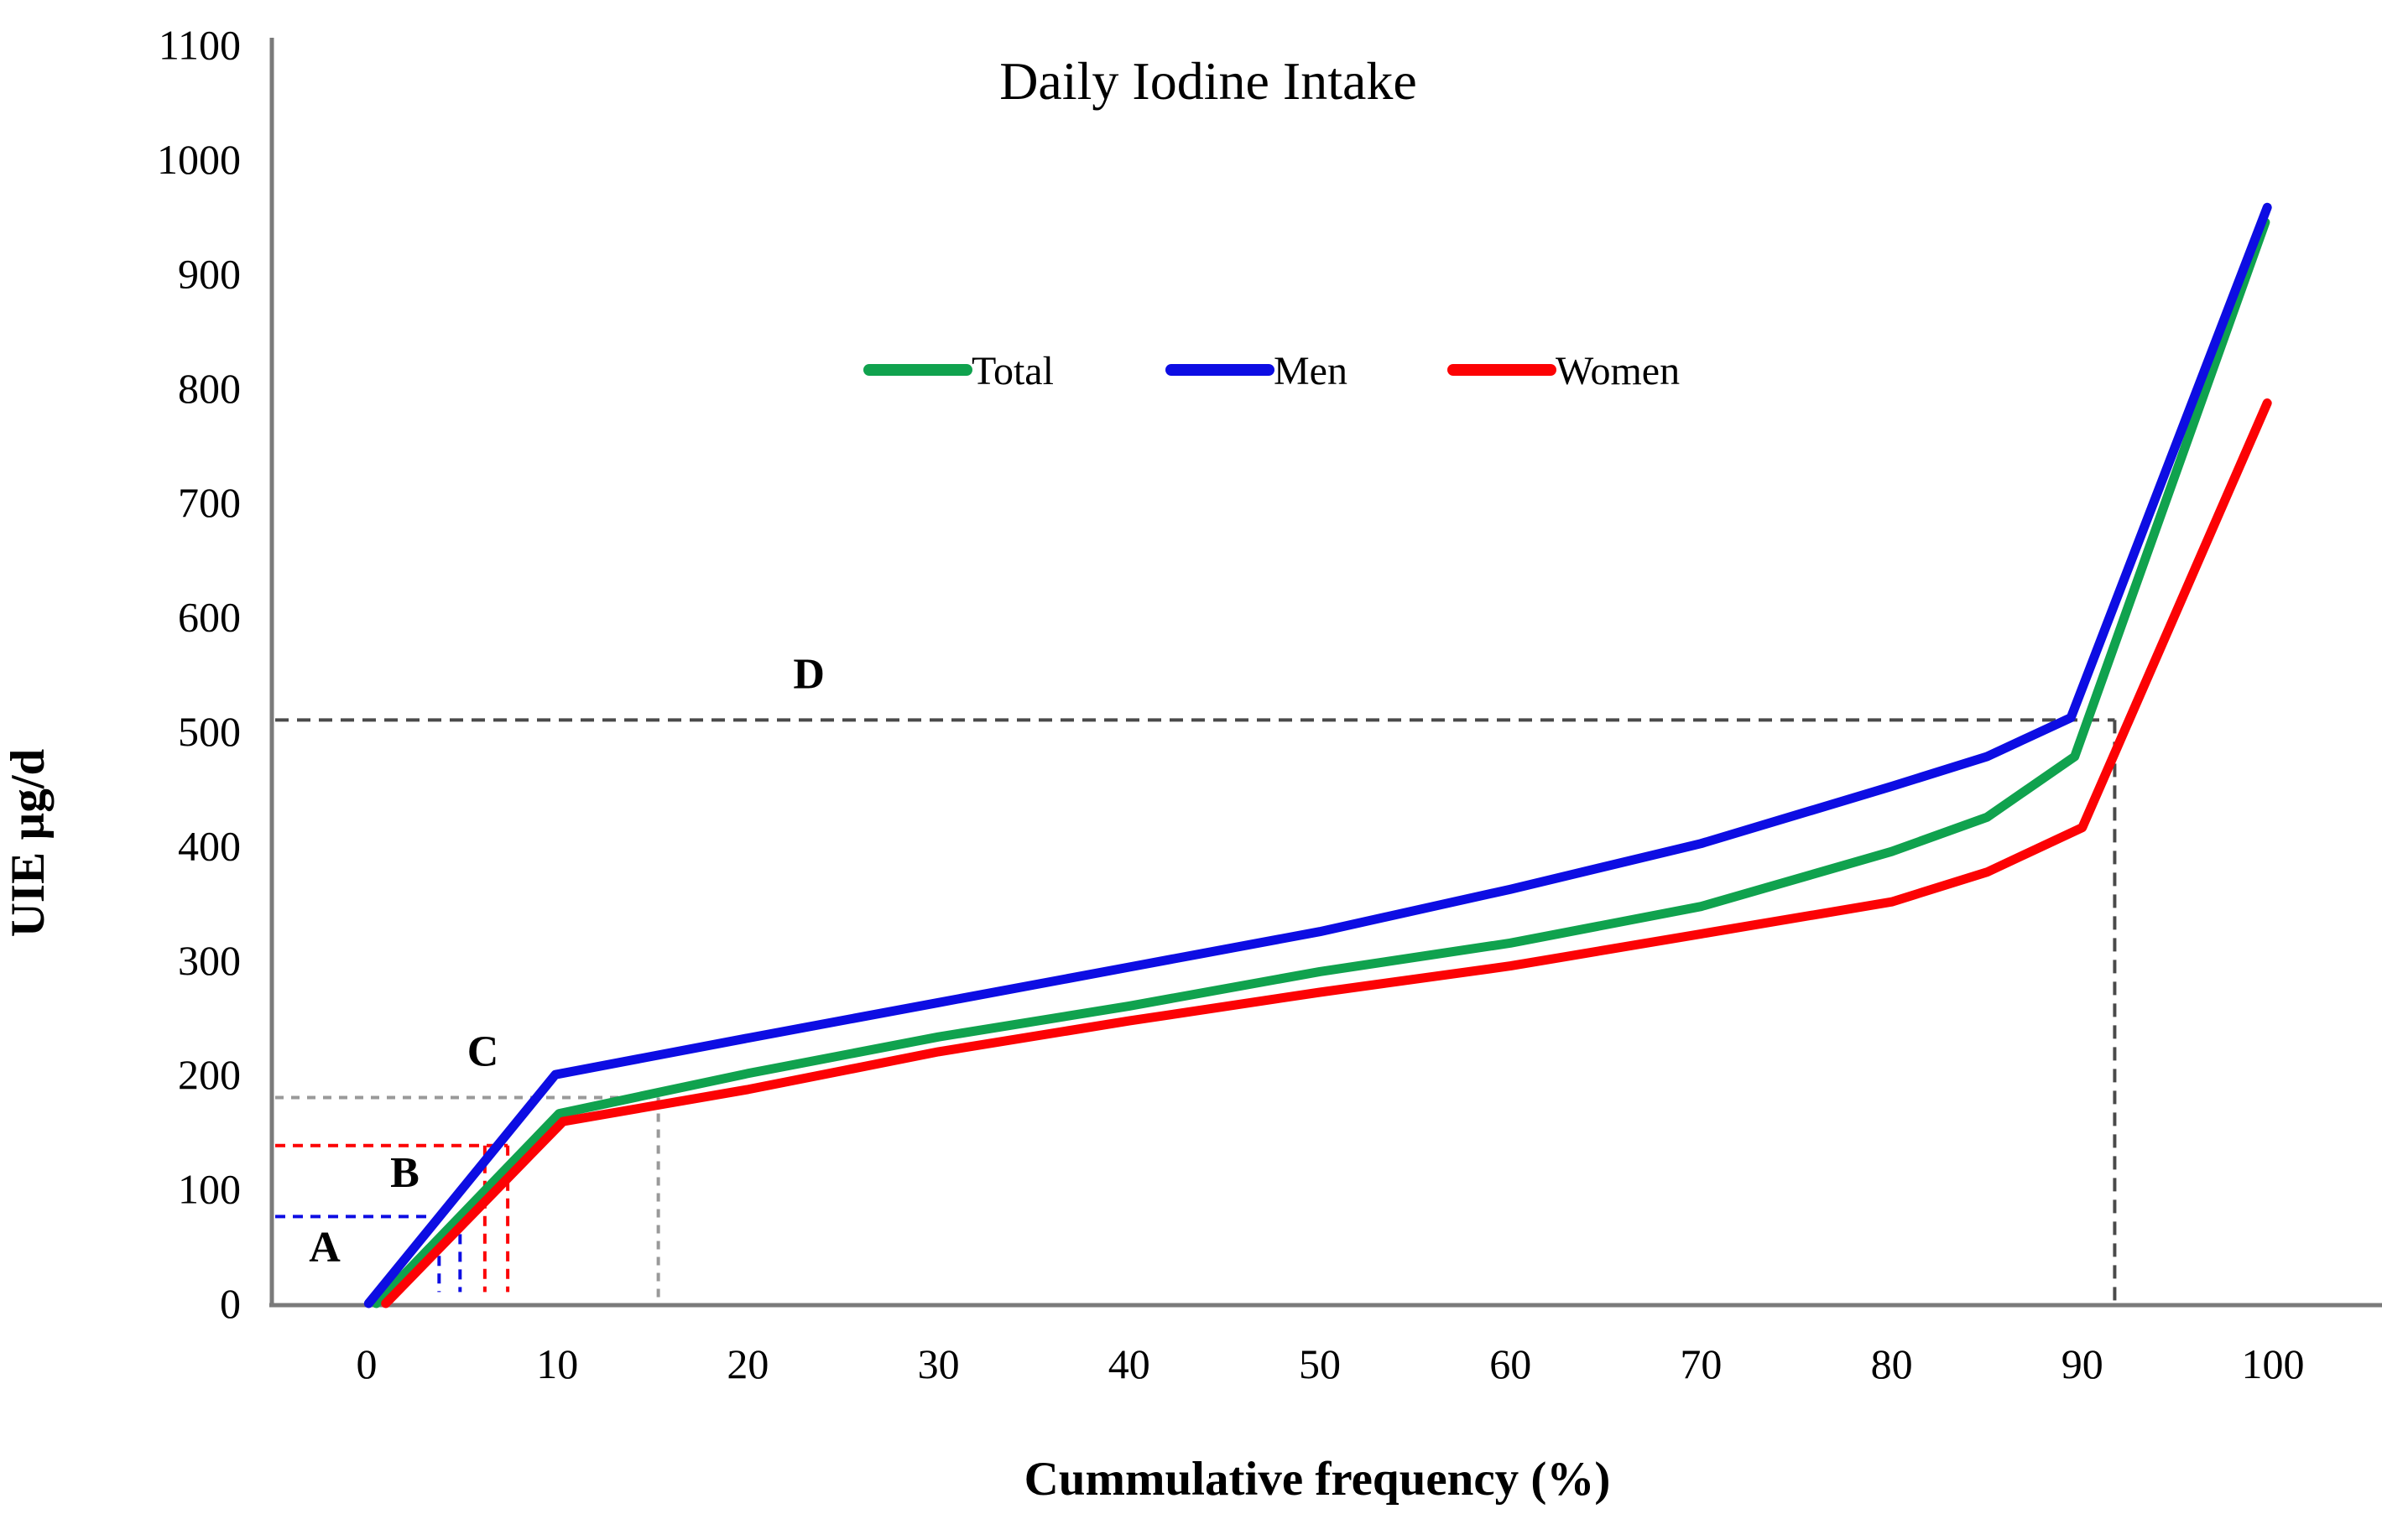  Describe the element at coordinates (1892, 1364) in the screenshot. I see `x-tick-label: 80` at that location.